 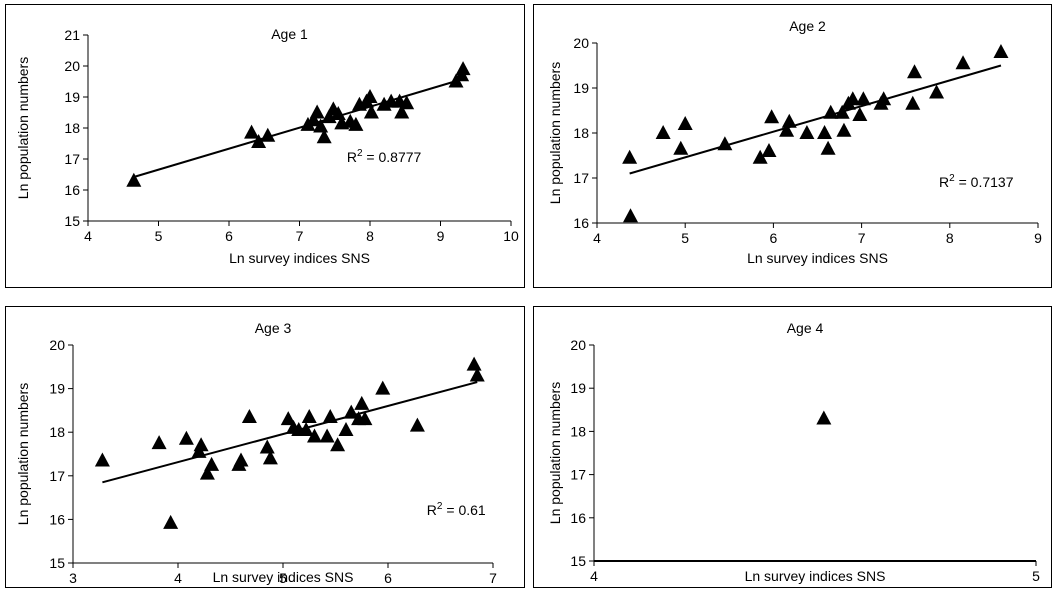 What do you see at coordinates (493, 578) in the screenshot?
I see `age-3-x-tick-label: 7` at bounding box center [493, 578].